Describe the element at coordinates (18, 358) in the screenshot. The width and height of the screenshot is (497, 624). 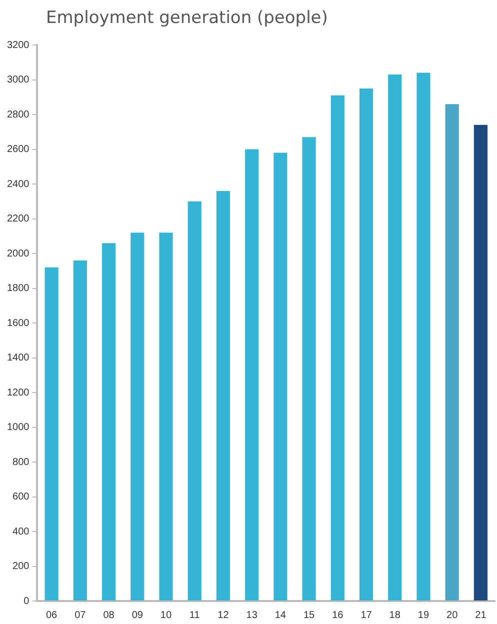
I see `y-tick-label: 1400` at that location.